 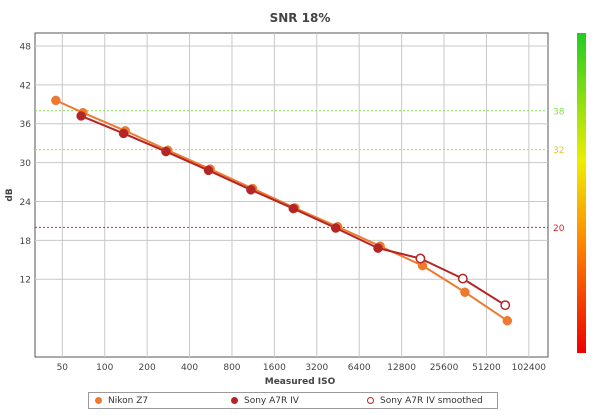 What do you see at coordinates (559, 112) in the screenshot?
I see `reference-label-38: 38` at bounding box center [559, 112].